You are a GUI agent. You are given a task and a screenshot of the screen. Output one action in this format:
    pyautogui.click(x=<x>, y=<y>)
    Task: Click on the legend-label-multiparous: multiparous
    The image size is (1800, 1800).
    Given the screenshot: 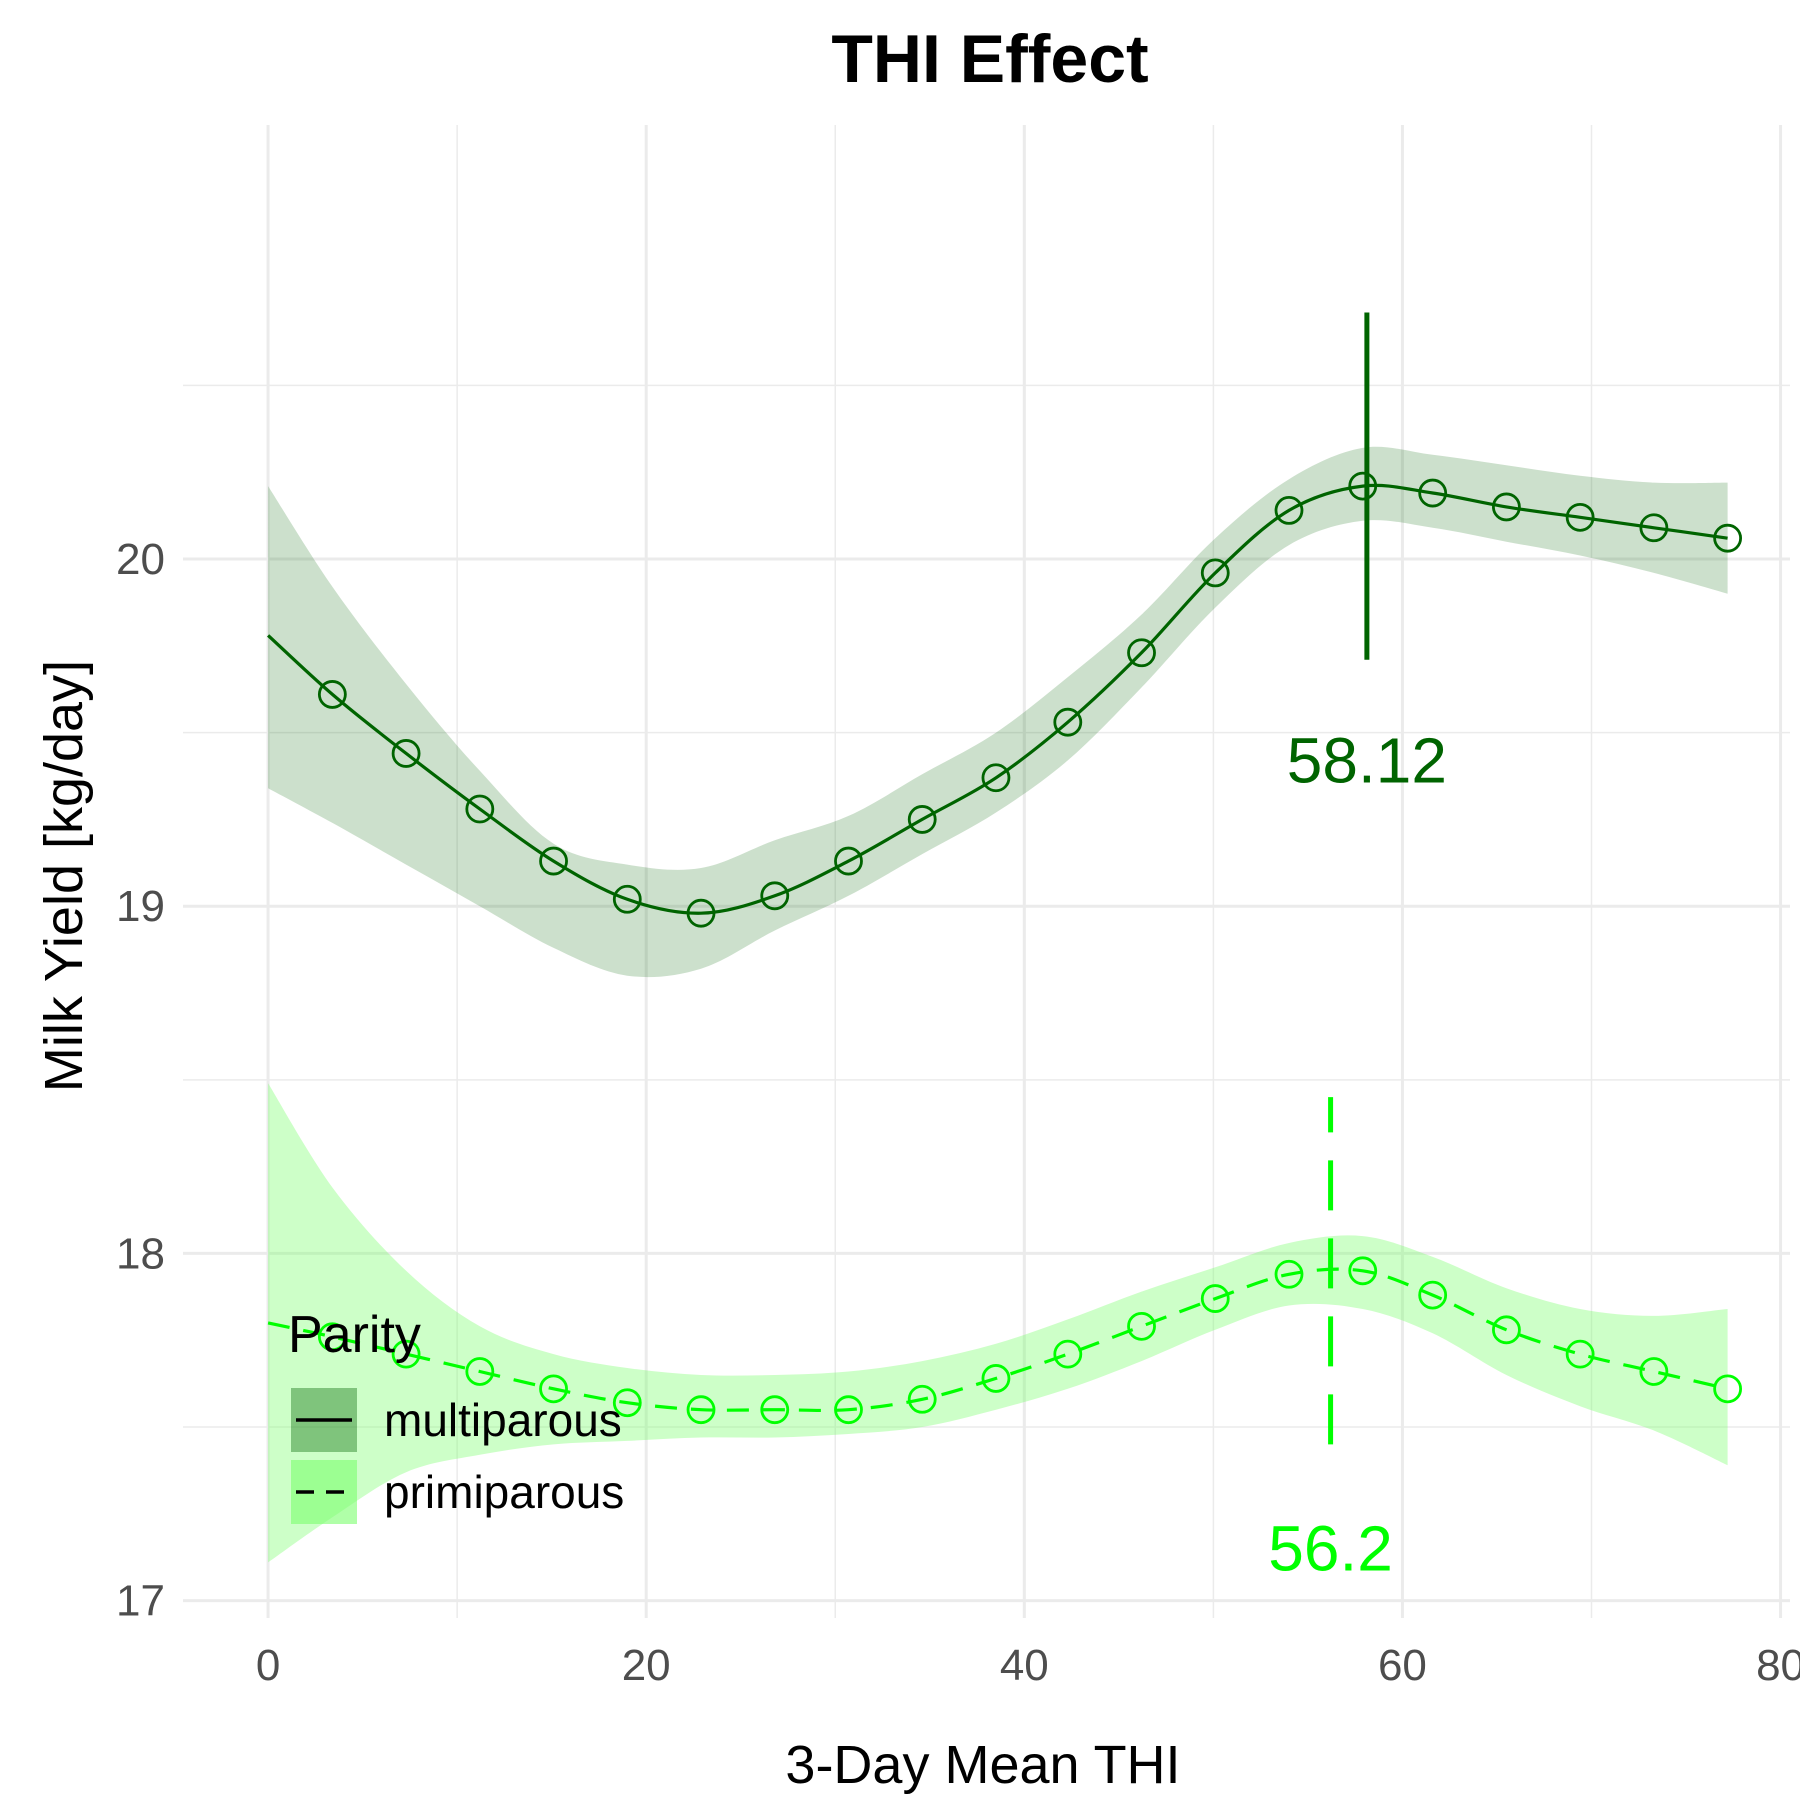 What is the action you would take?
    pyautogui.click(x=503, y=1420)
    